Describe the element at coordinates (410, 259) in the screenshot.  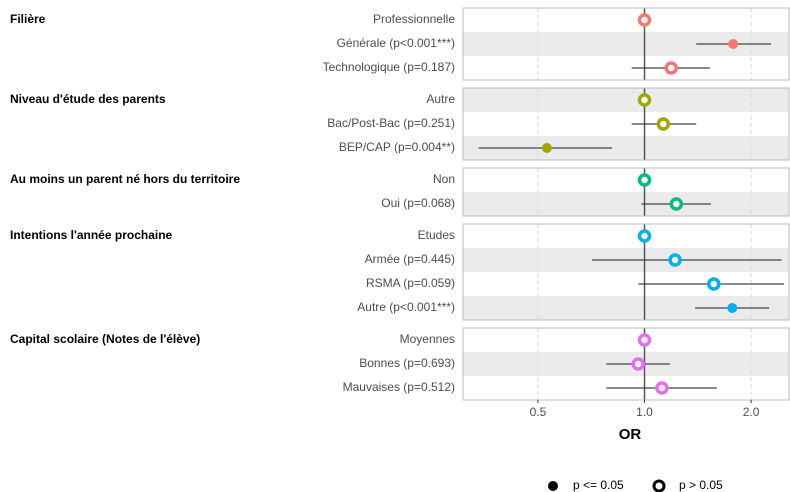
I see `row-label: Armée (p=0.445)` at that location.